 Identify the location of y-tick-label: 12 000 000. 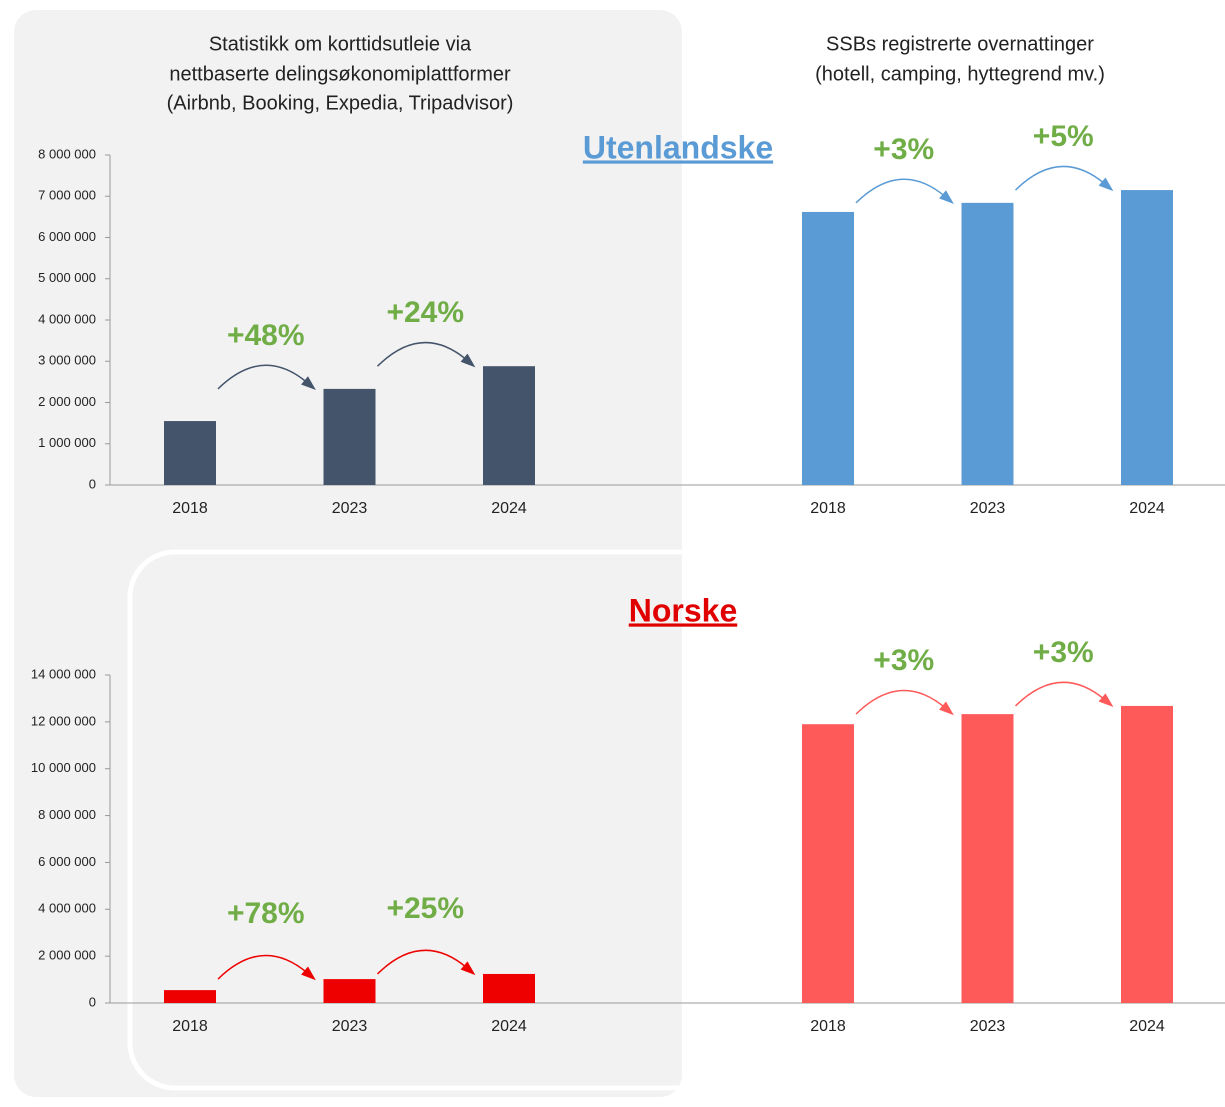
(63, 720).